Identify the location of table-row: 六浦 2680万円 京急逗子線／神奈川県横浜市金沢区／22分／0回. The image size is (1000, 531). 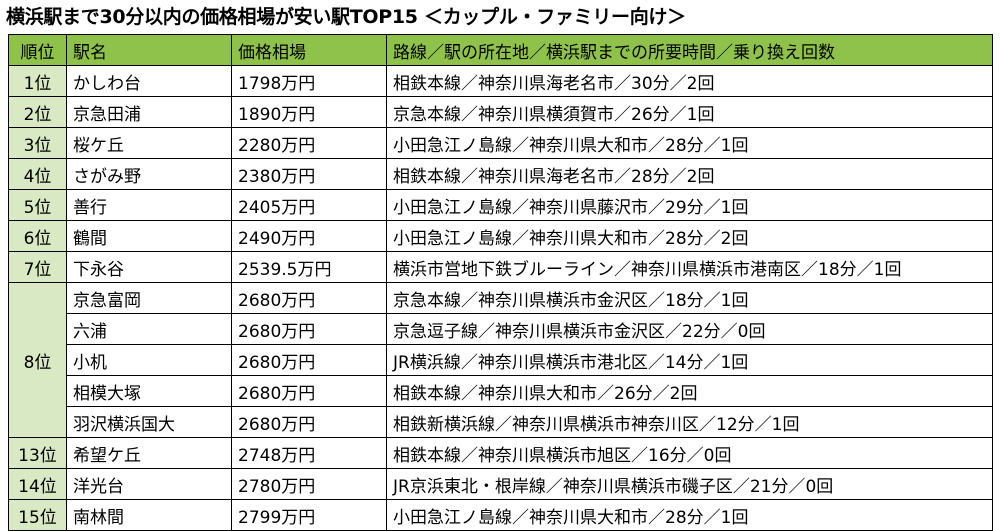
(501, 329).